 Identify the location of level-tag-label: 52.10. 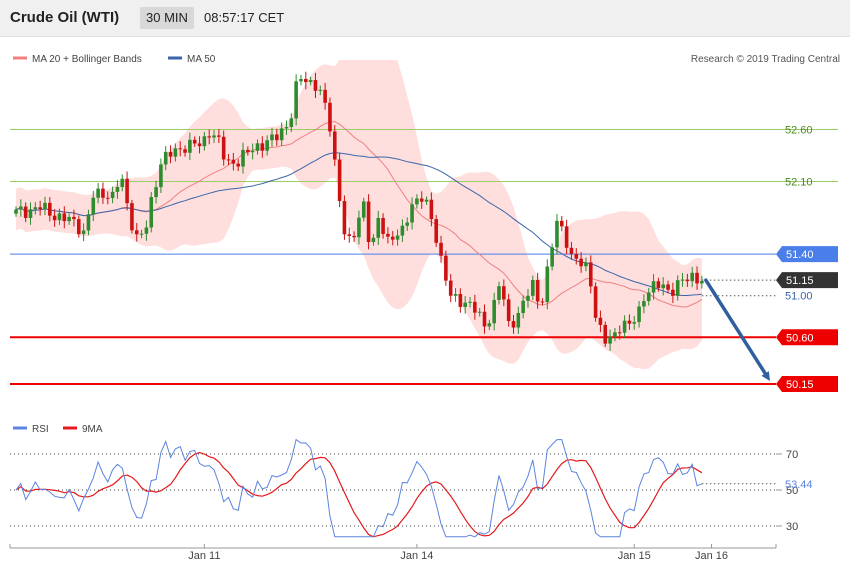
(799, 182).